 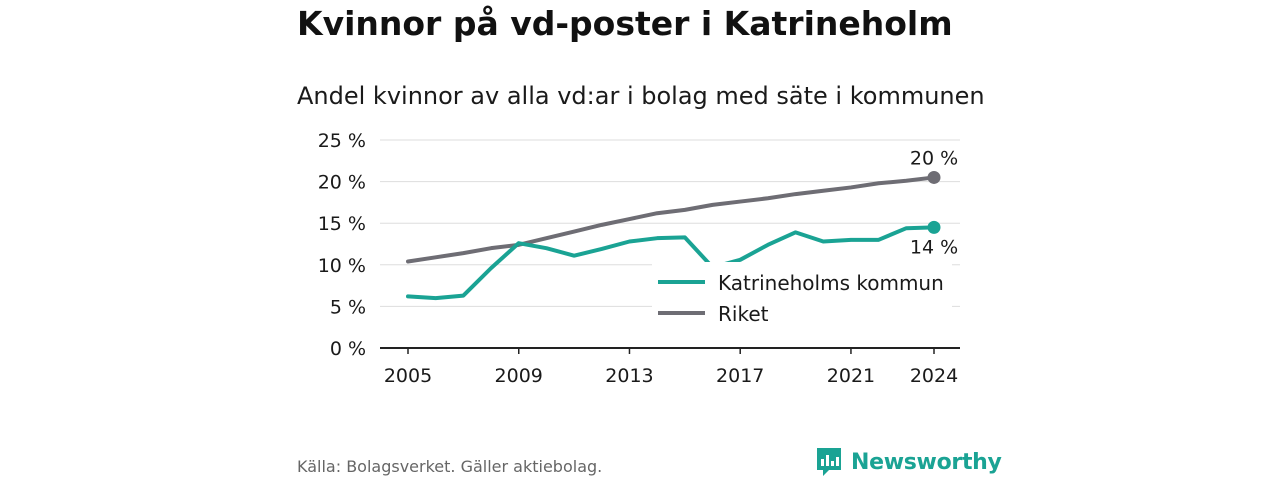 What do you see at coordinates (625, 23) in the screenshot?
I see `chart-title: Kvinnor på vd-poster i Katrineholm` at bounding box center [625, 23].